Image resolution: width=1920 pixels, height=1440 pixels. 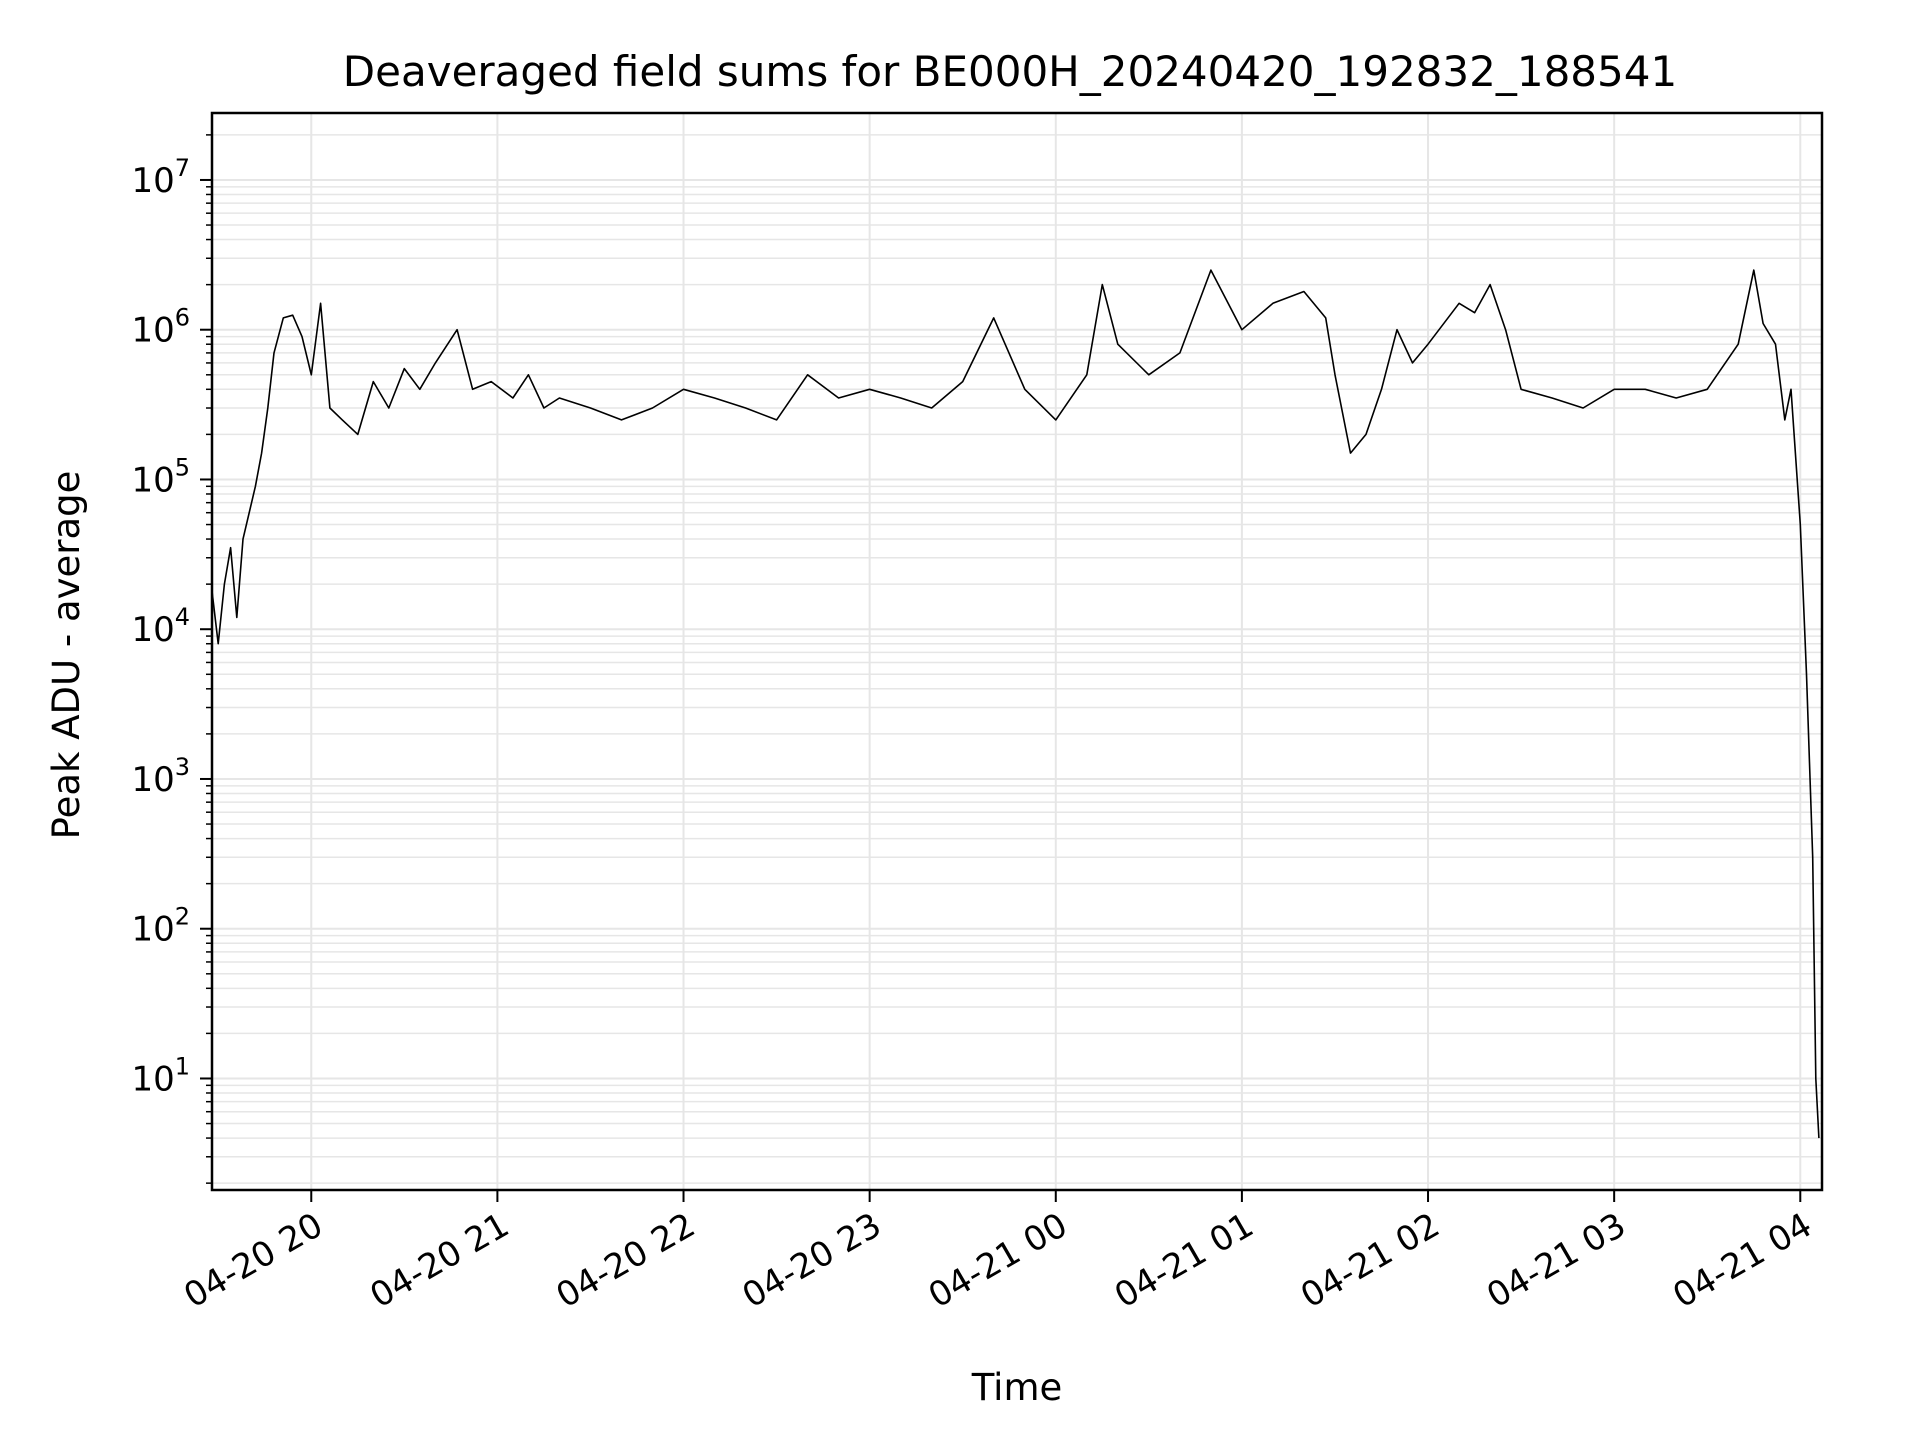 What do you see at coordinates (1017, 1387) in the screenshot?
I see `x-axis-label: Time` at bounding box center [1017, 1387].